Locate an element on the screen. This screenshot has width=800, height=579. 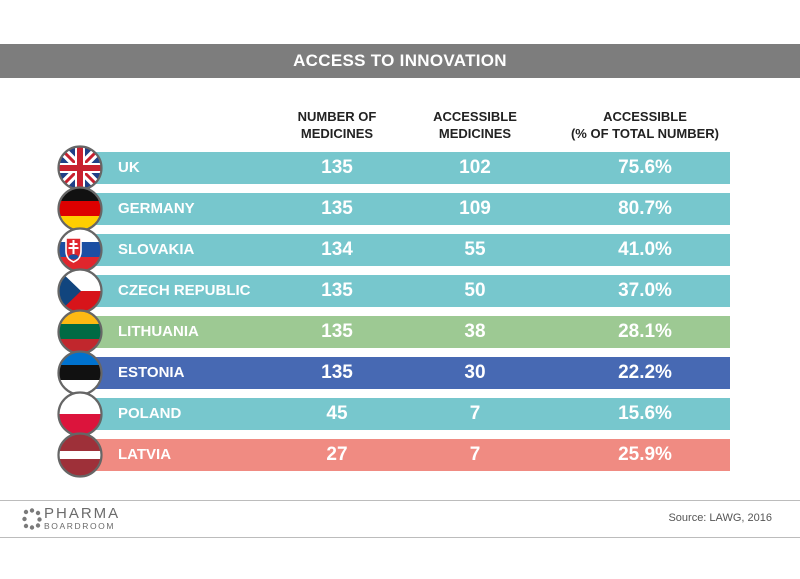
table-row: GERMANY 135 109 80.7% is located at coordinates (409, 209).